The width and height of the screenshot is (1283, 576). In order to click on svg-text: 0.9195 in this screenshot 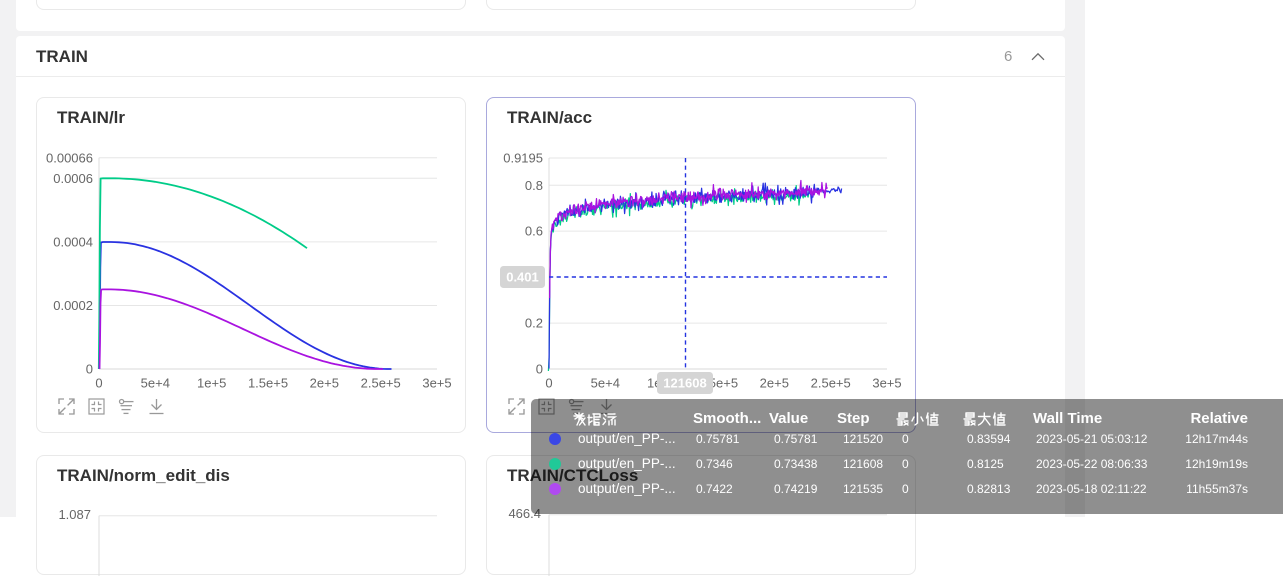, I will do `click(523, 158)`.